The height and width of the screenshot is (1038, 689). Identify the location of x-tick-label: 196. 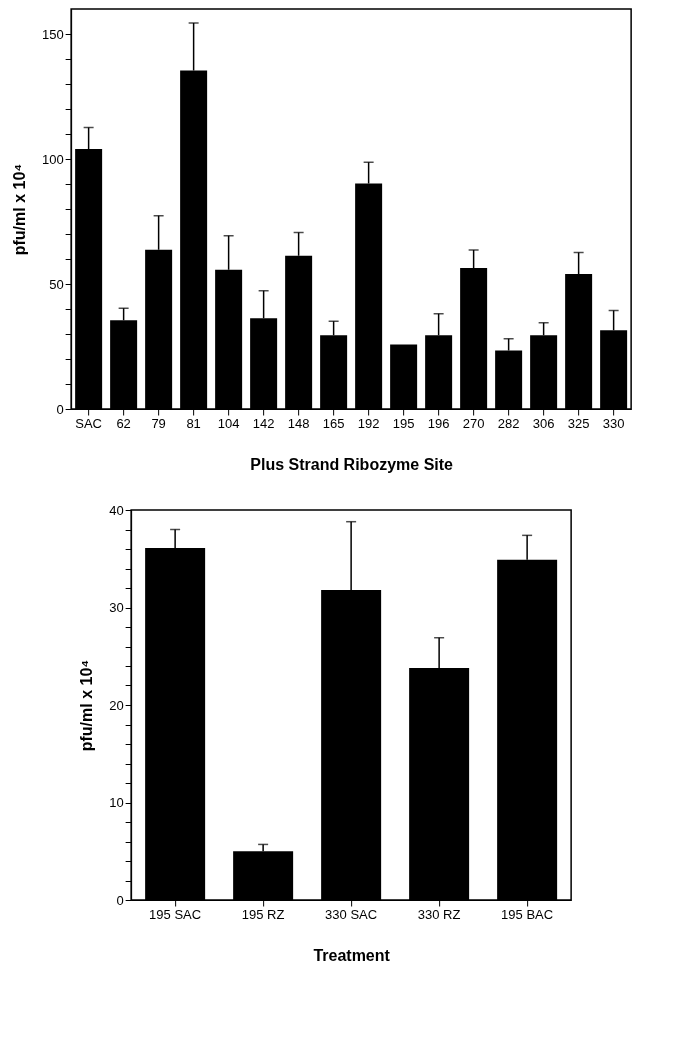
(438, 423).